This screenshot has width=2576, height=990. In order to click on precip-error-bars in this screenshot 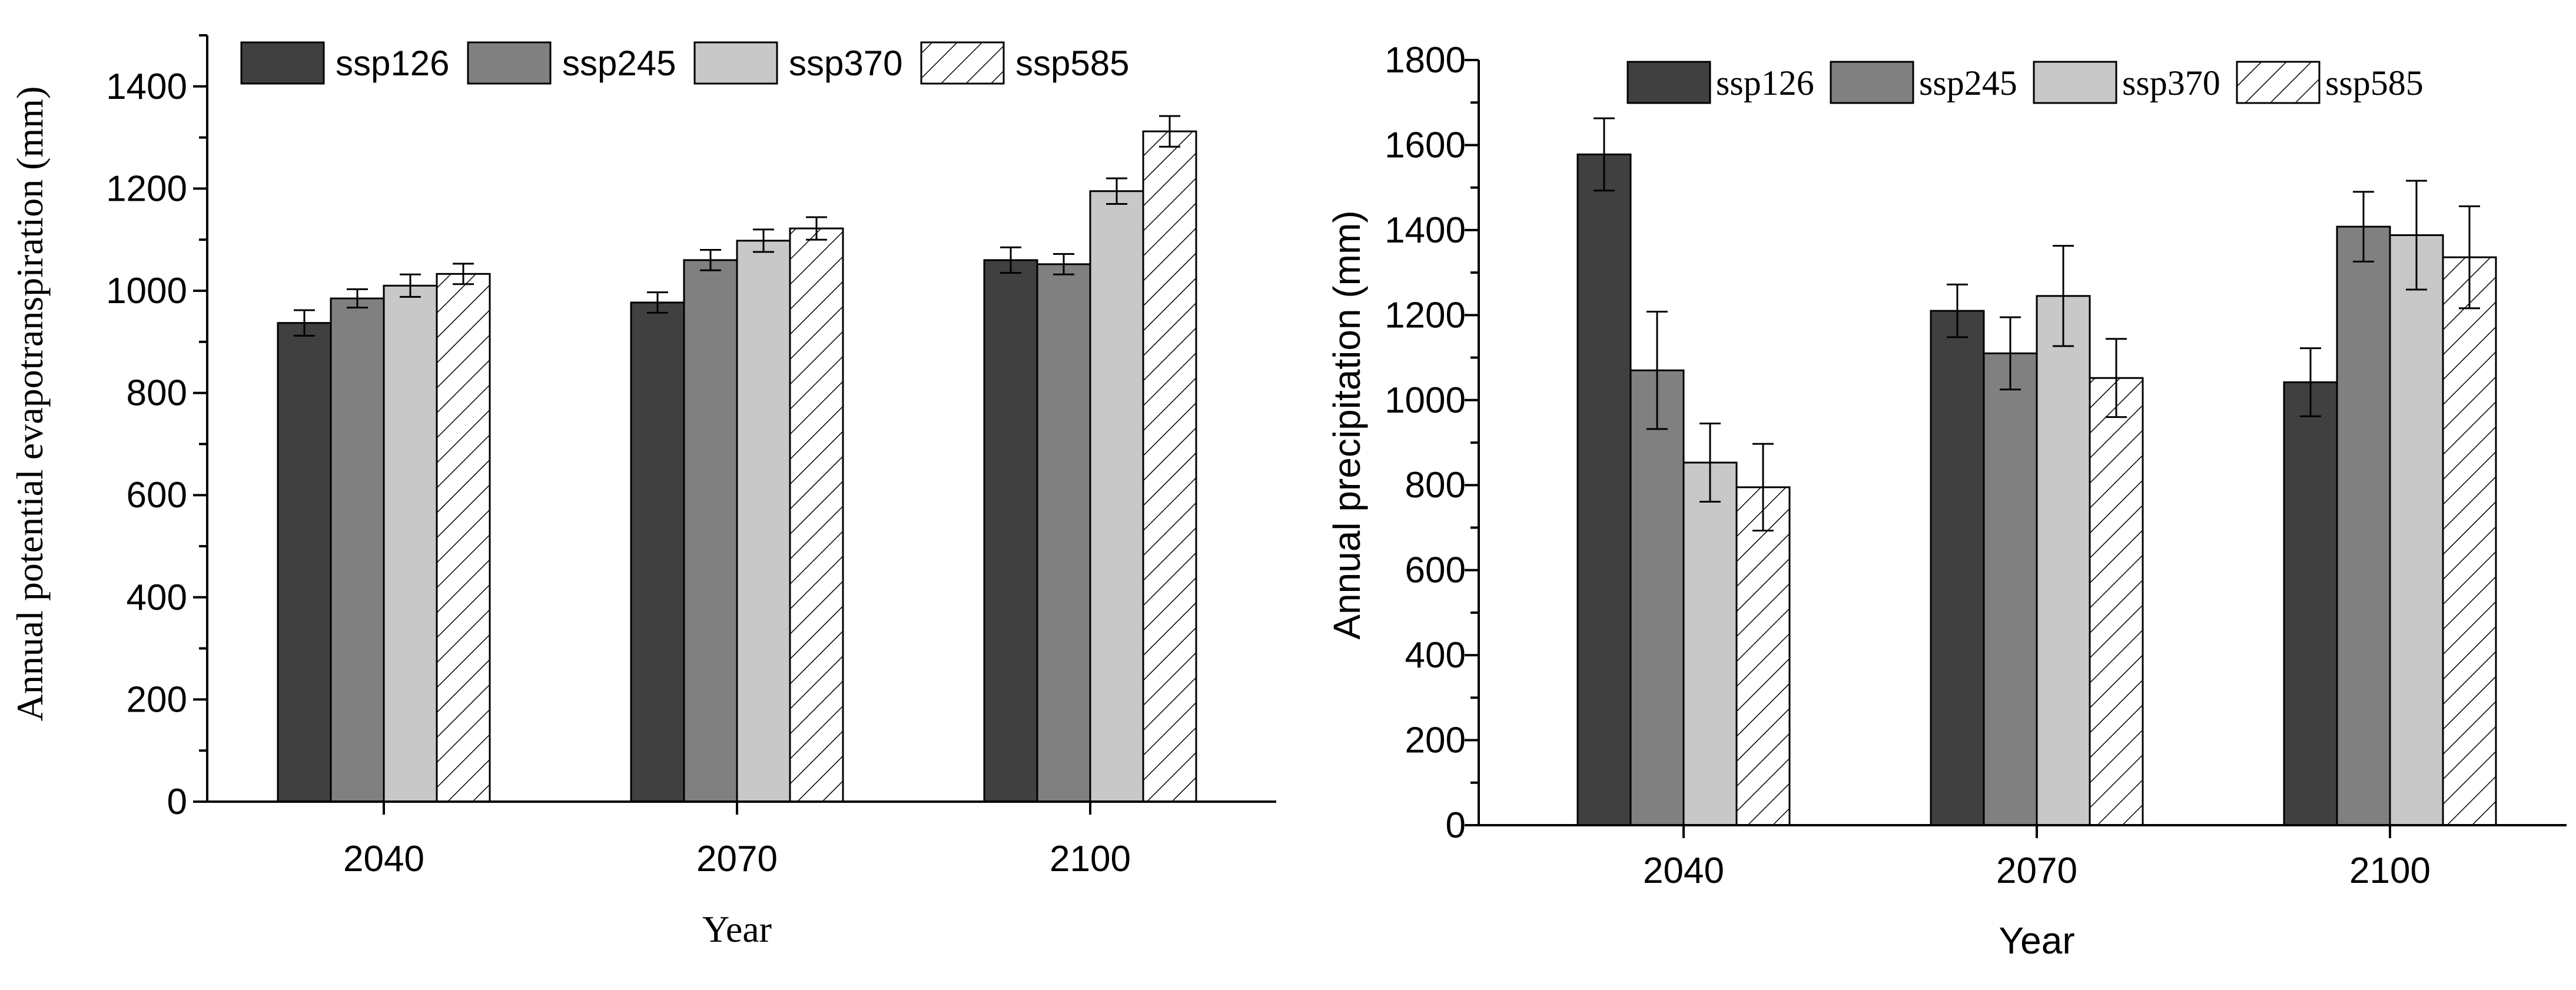, I will do `click(2037, 324)`.